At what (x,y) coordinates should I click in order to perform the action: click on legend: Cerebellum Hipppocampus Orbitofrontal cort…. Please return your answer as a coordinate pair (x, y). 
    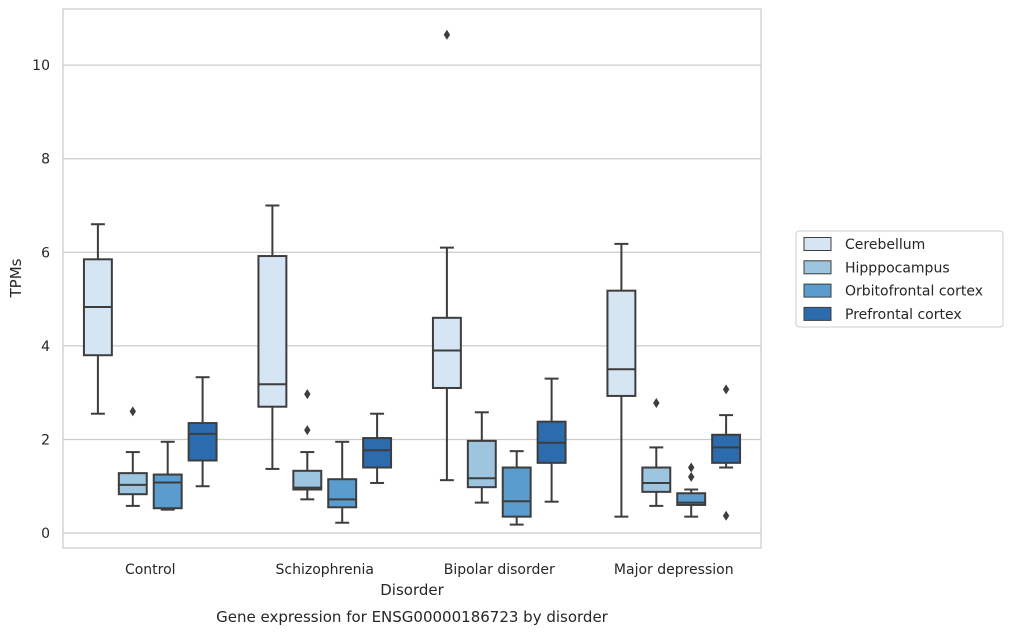
    Looking at the image, I should click on (899, 279).